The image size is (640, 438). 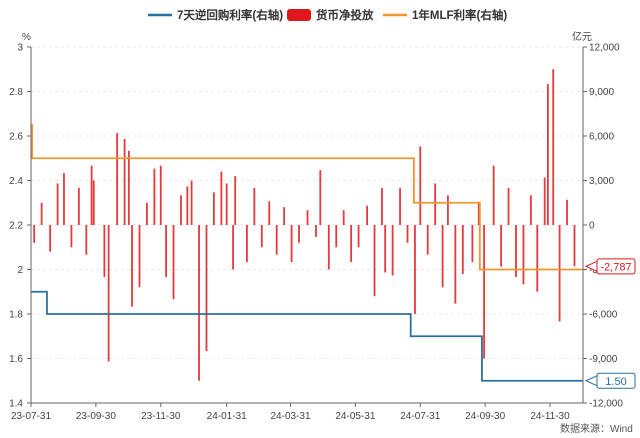 What do you see at coordinates (20, 270) in the screenshot?
I see `left-axis-tick-label: 2` at bounding box center [20, 270].